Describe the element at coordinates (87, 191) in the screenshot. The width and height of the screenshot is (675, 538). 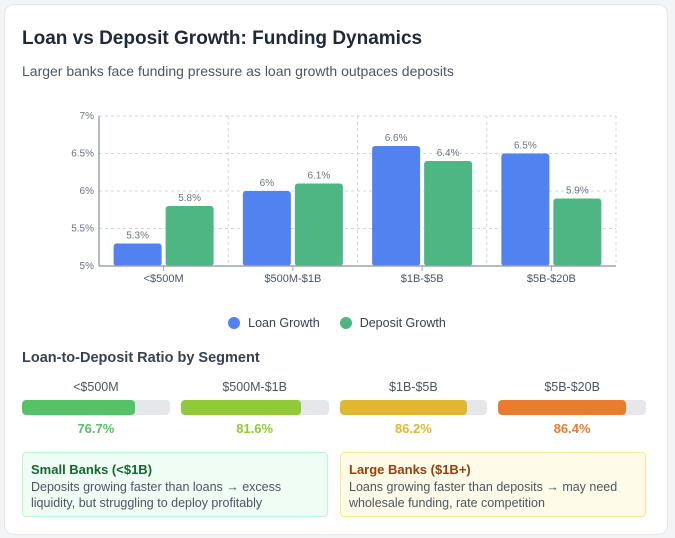
I see `y-tick-label: 6%` at that location.